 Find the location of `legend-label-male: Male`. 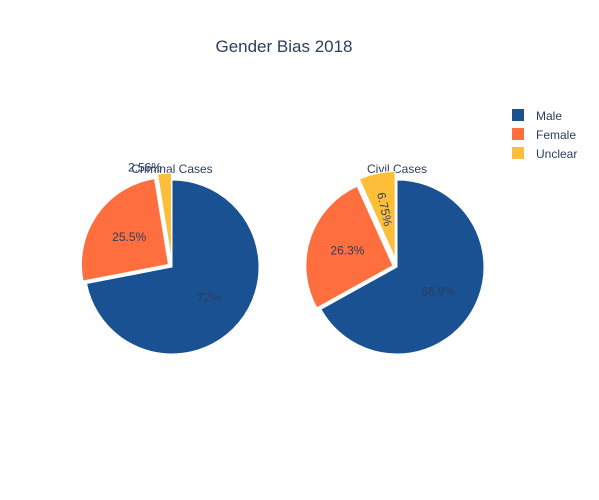

legend-label-male: Male is located at coordinates (549, 116).